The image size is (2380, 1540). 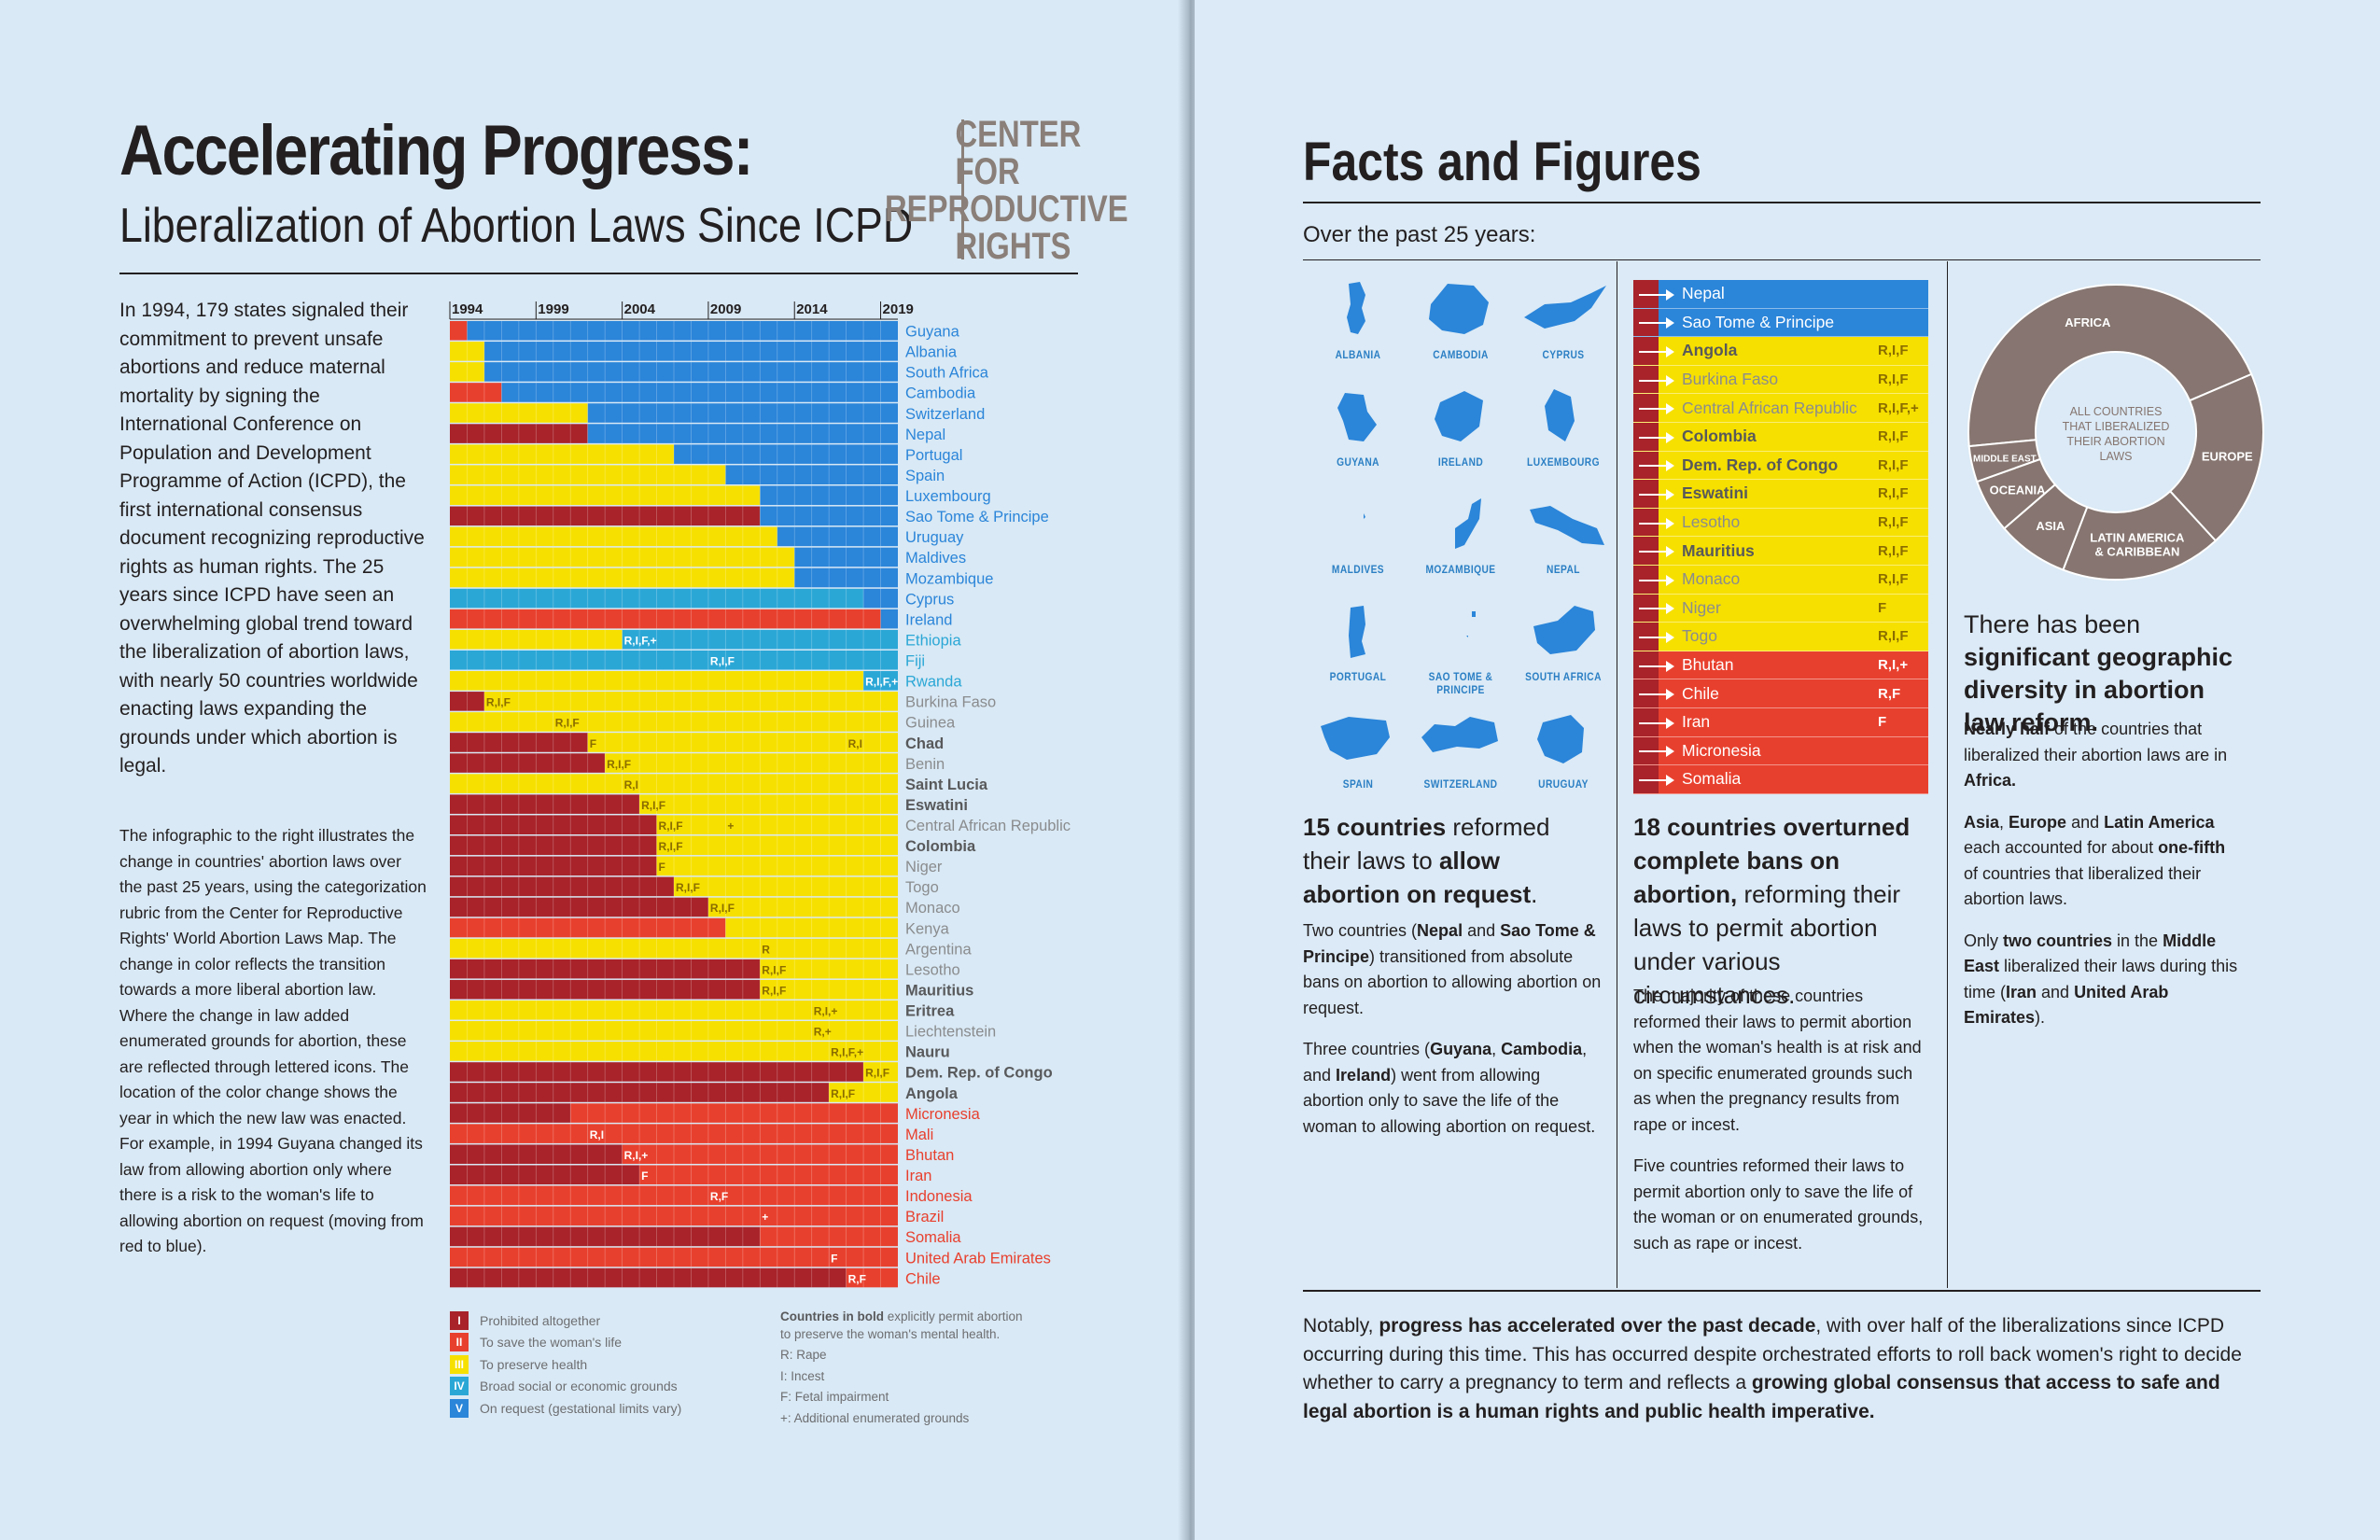 I want to click on country-label: Mali, so click(x=919, y=1135).